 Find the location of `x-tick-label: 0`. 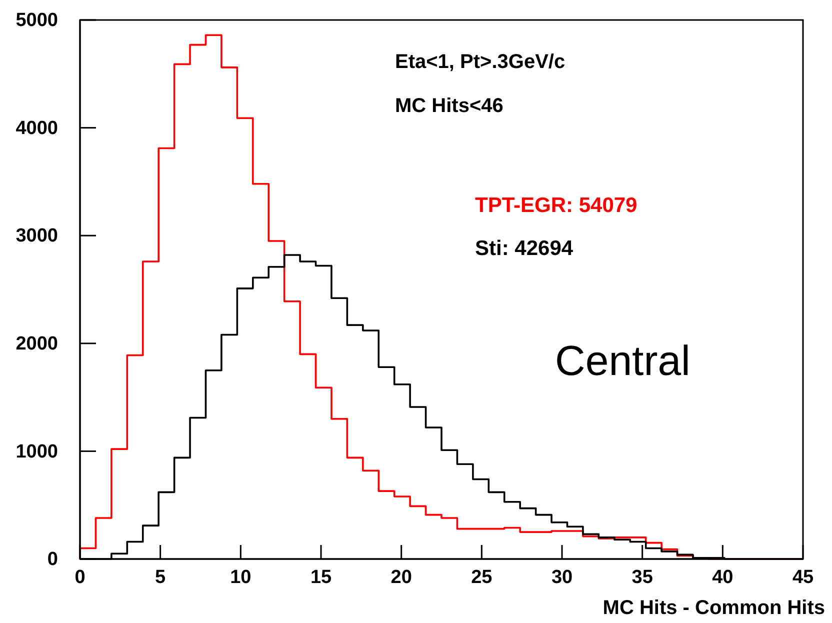

x-tick-label: 0 is located at coordinates (80, 577).